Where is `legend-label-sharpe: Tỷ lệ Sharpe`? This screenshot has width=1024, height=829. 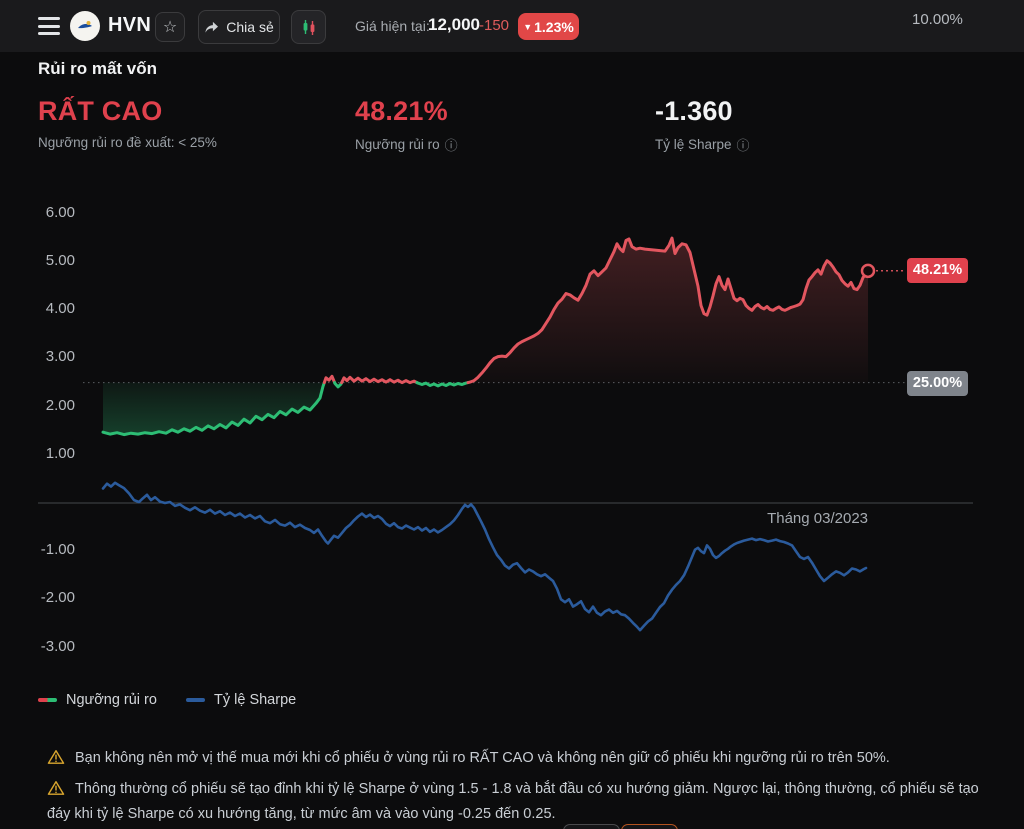
legend-label-sharpe: Tỷ lệ Sharpe is located at coordinates (255, 700).